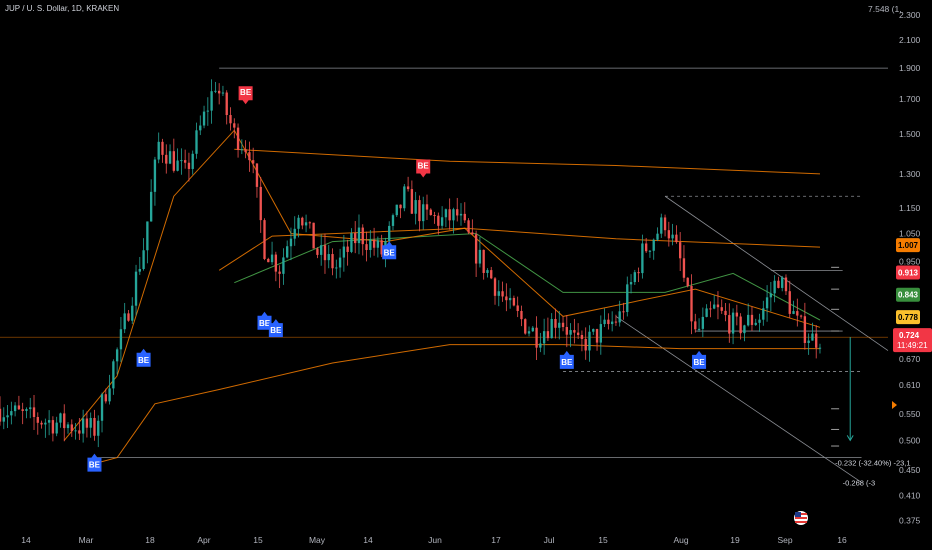 The width and height of the screenshot is (932, 550). What do you see at coordinates (264, 320) in the screenshot?
I see `signal-buy-3: BE` at bounding box center [264, 320].